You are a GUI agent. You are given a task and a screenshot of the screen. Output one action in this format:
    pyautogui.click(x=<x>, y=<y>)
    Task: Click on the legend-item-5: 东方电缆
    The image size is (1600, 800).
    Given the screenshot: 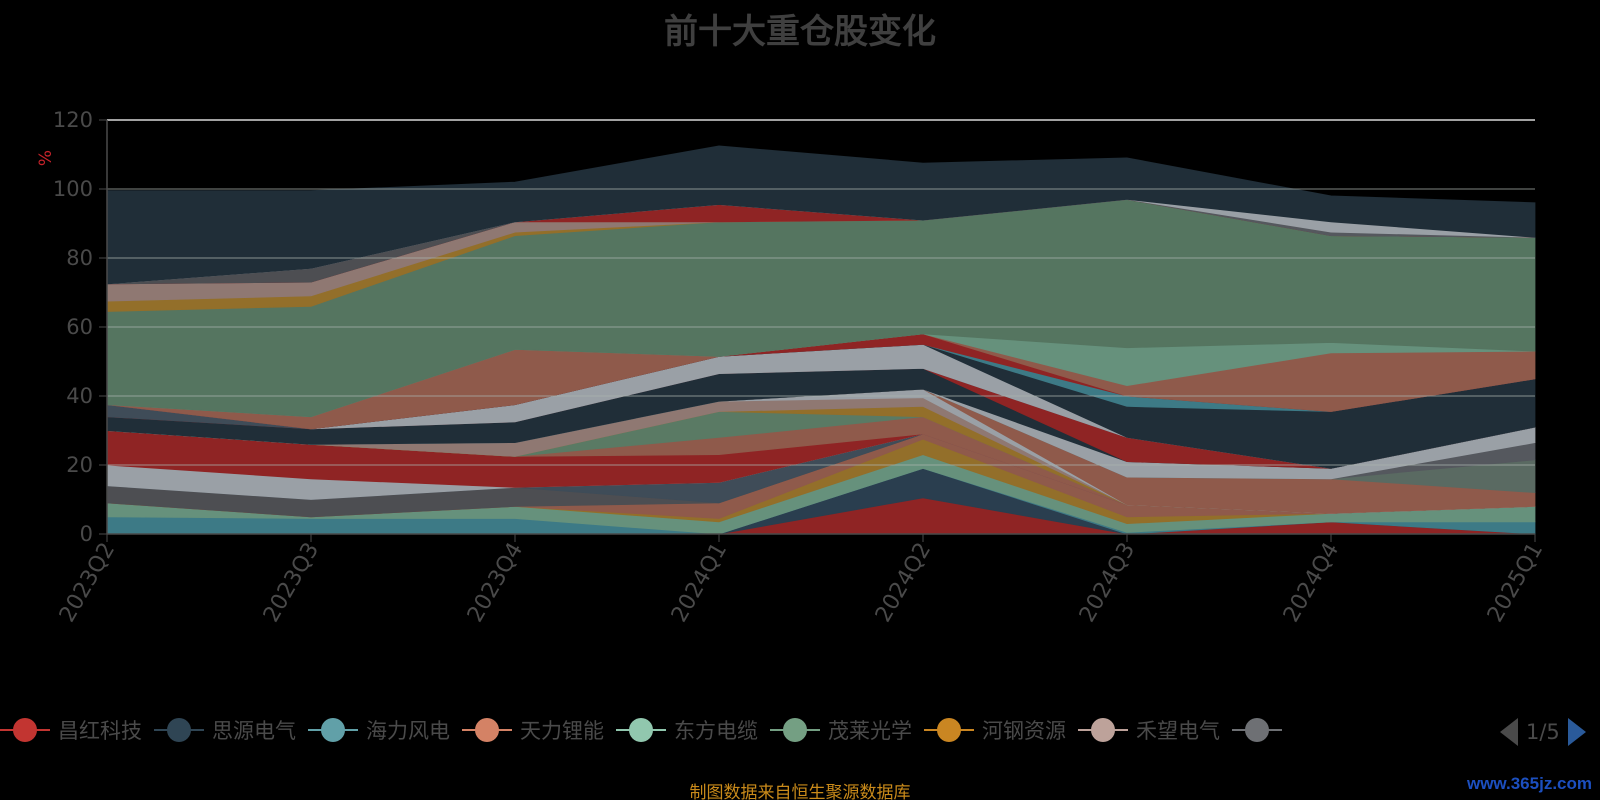 What is the action you would take?
    pyautogui.click(x=687, y=730)
    